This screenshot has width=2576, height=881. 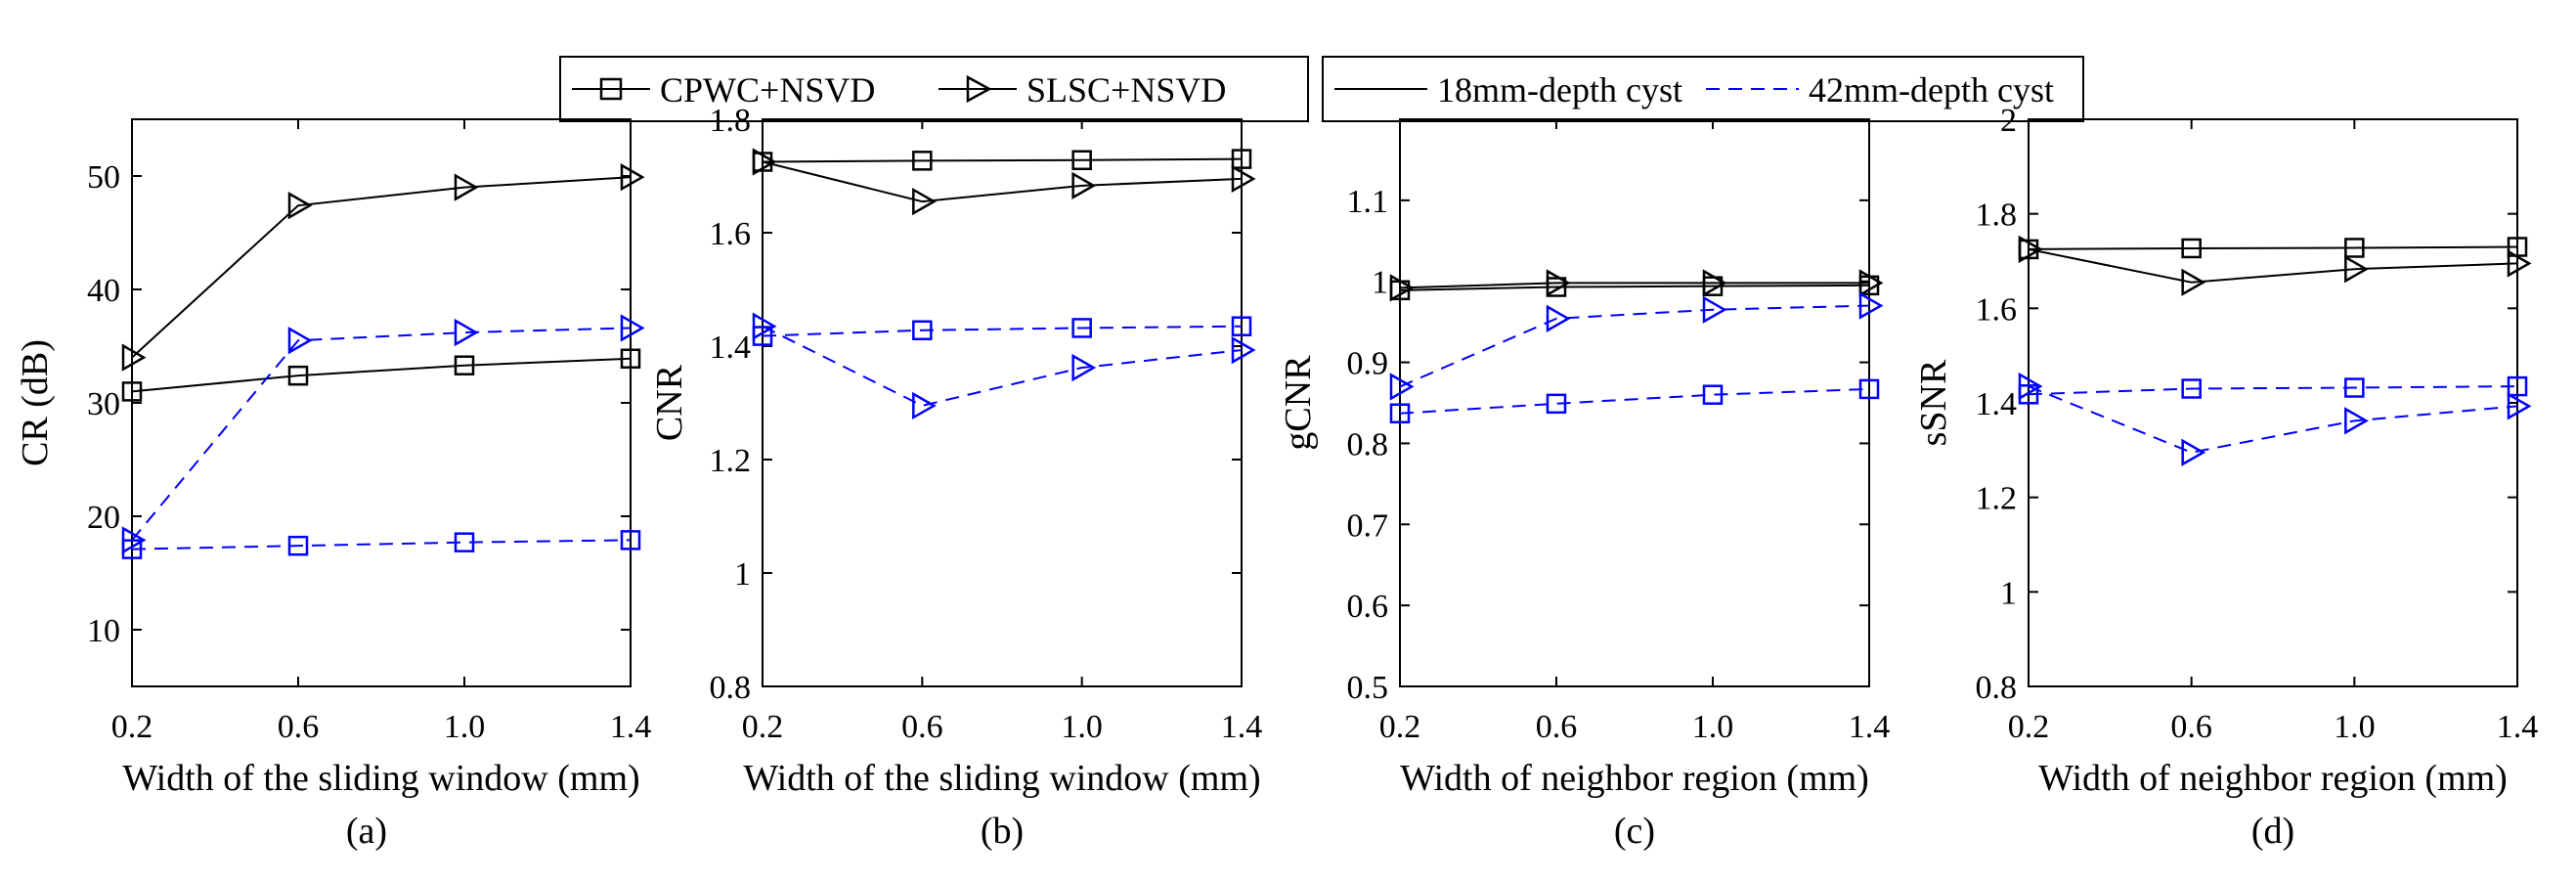 What do you see at coordinates (2273, 779) in the screenshot?
I see `x-axis-label: Width of neighbor region (mm)` at bounding box center [2273, 779].